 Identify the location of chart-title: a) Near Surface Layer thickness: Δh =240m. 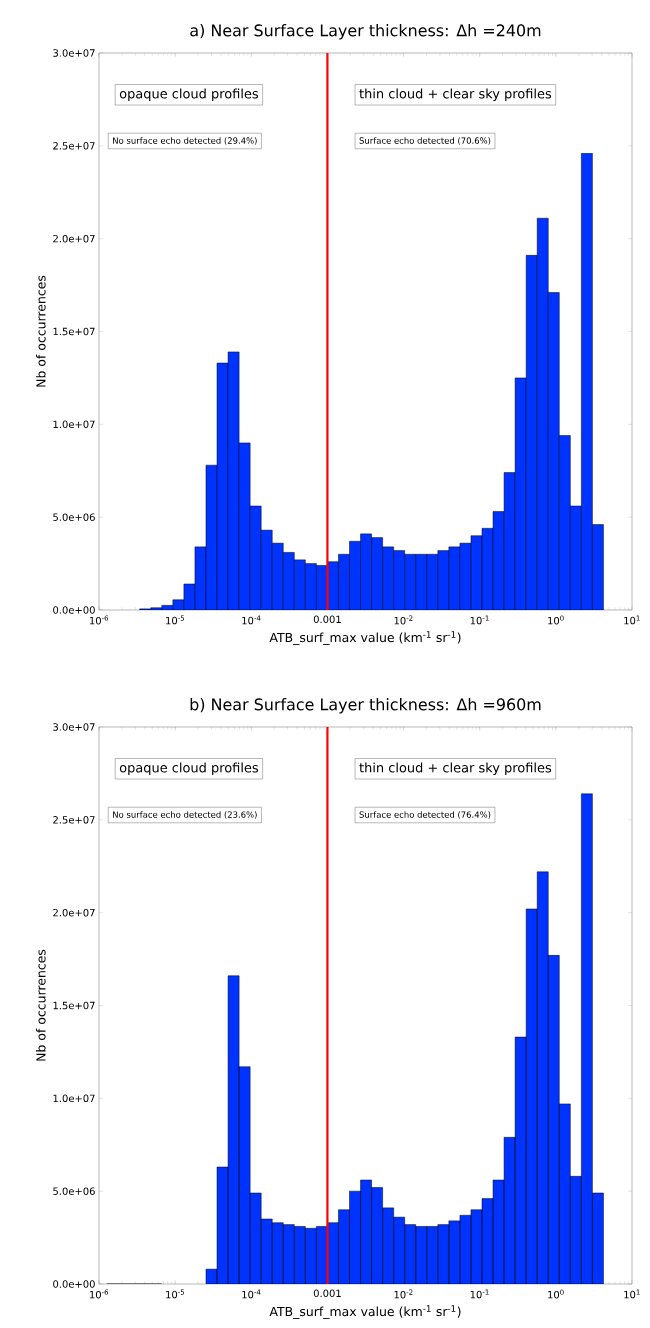
(365, 32).